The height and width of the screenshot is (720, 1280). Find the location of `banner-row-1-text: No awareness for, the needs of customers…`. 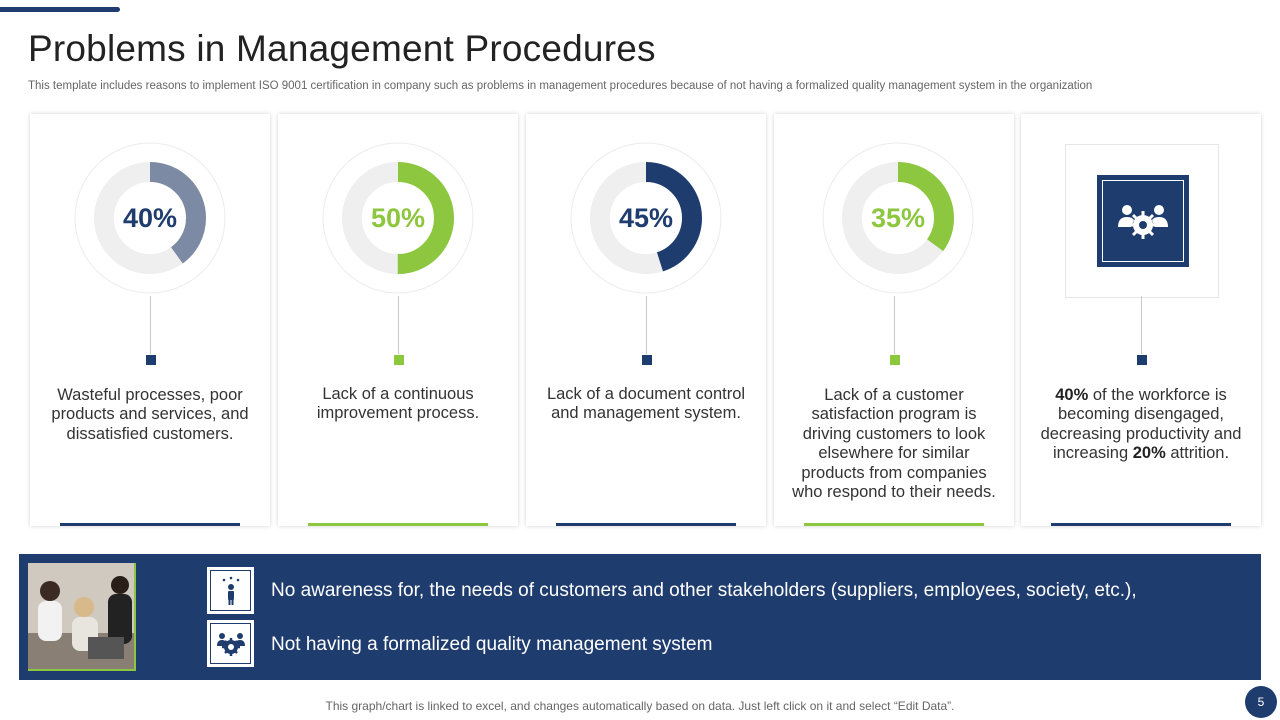

banner-row-1-text: No awareness for, the needs of customers… is located at coordinates (704, 590).